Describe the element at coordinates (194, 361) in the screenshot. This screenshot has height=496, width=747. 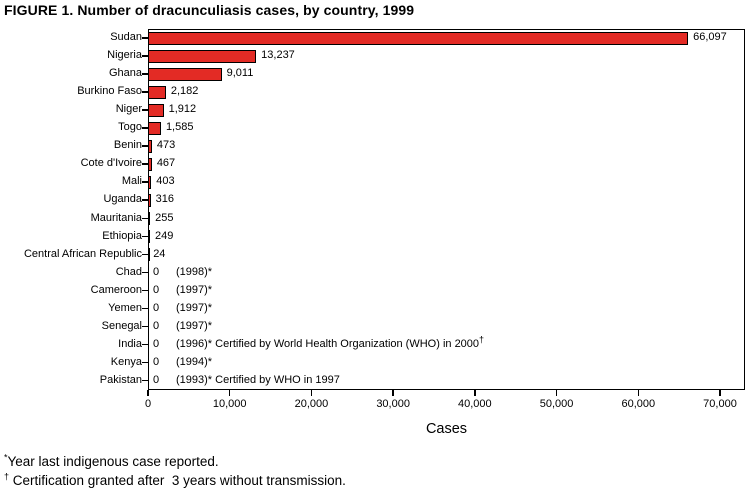
I see `zero-year-annotation: (1994)*` at that location.